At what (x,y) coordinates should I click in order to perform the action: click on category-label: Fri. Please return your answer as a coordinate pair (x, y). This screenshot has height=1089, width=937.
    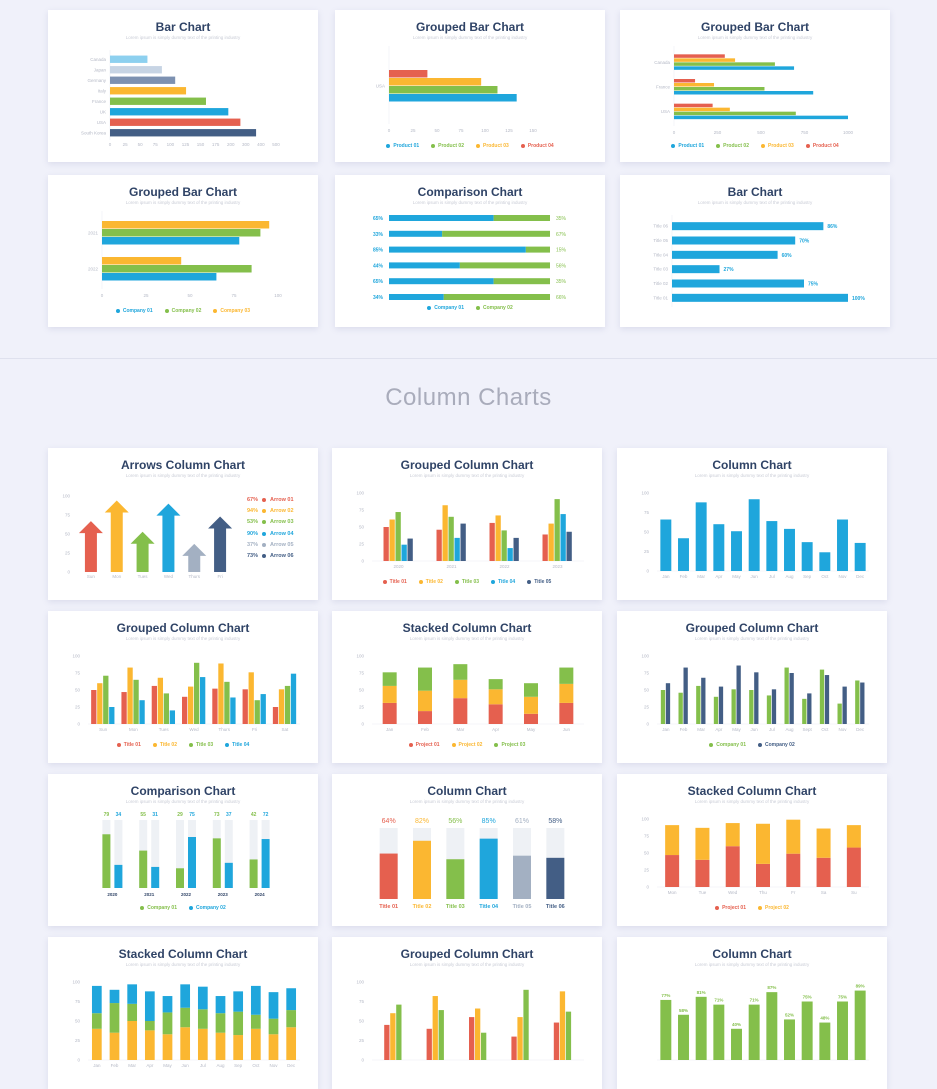
    Looking at the image, I should click on (254, 729).